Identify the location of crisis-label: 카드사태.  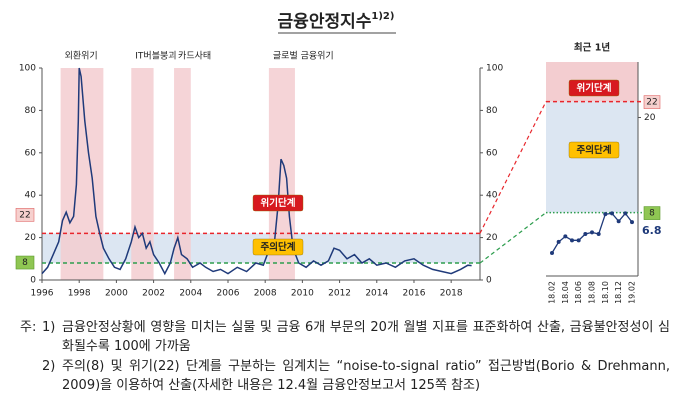
(194, 56).